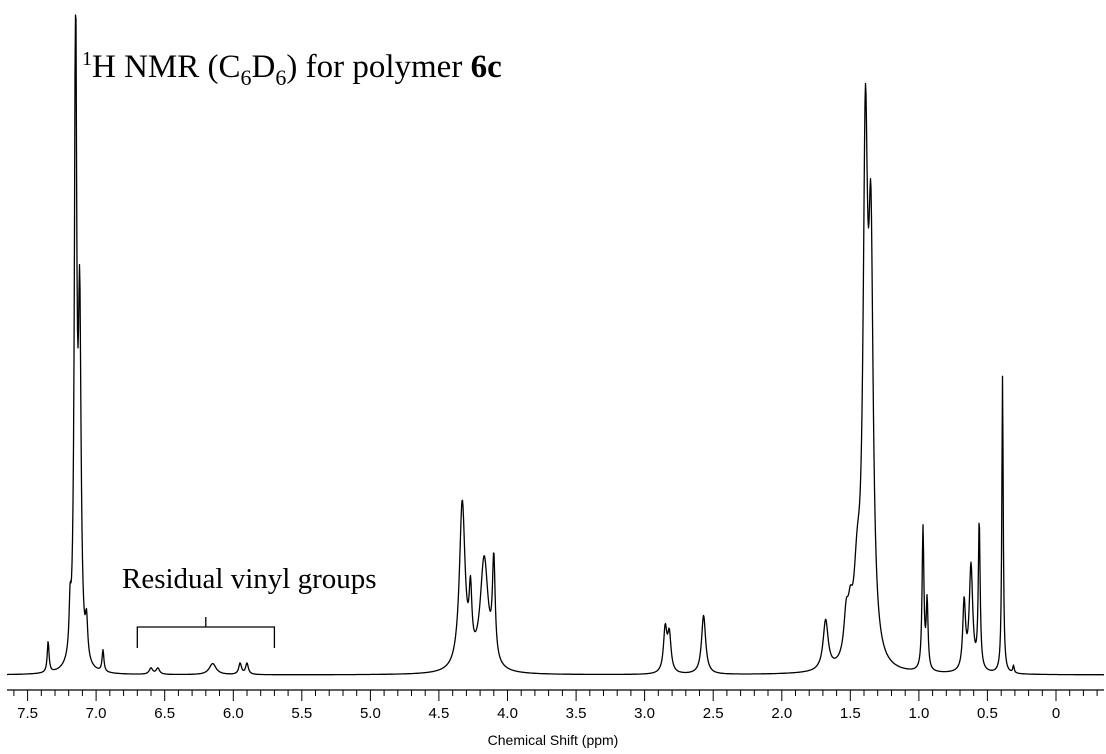 This screenshot has width=1106, height=754. Describe the element at coordinates (781, 713) in the screenshot. I see `x-tick-label: 2.0` at that location.